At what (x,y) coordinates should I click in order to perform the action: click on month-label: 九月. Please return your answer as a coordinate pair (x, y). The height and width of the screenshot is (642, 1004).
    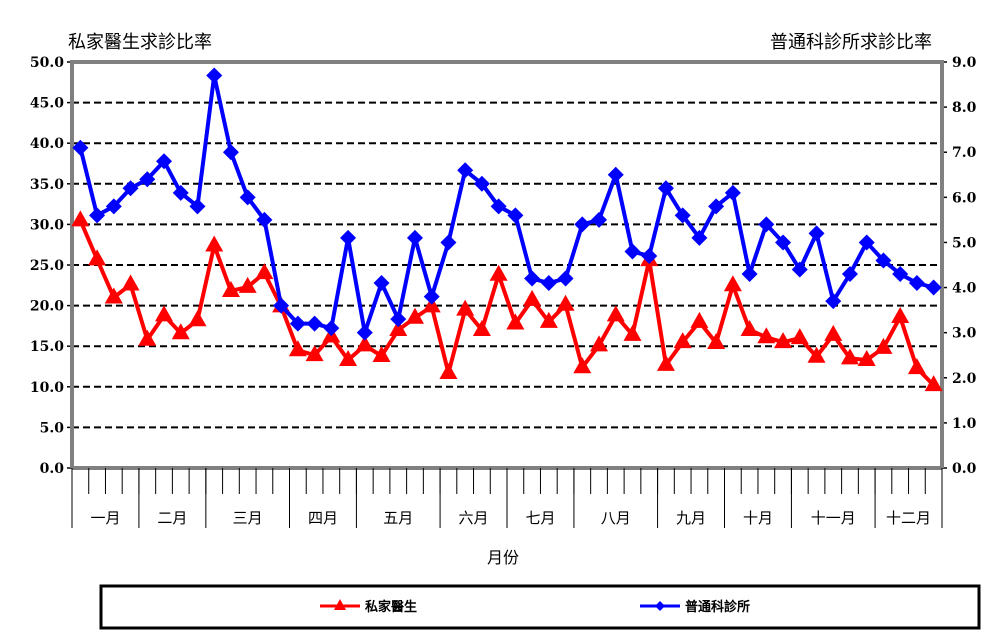
    Looking at the image, I should click on (691, 518).